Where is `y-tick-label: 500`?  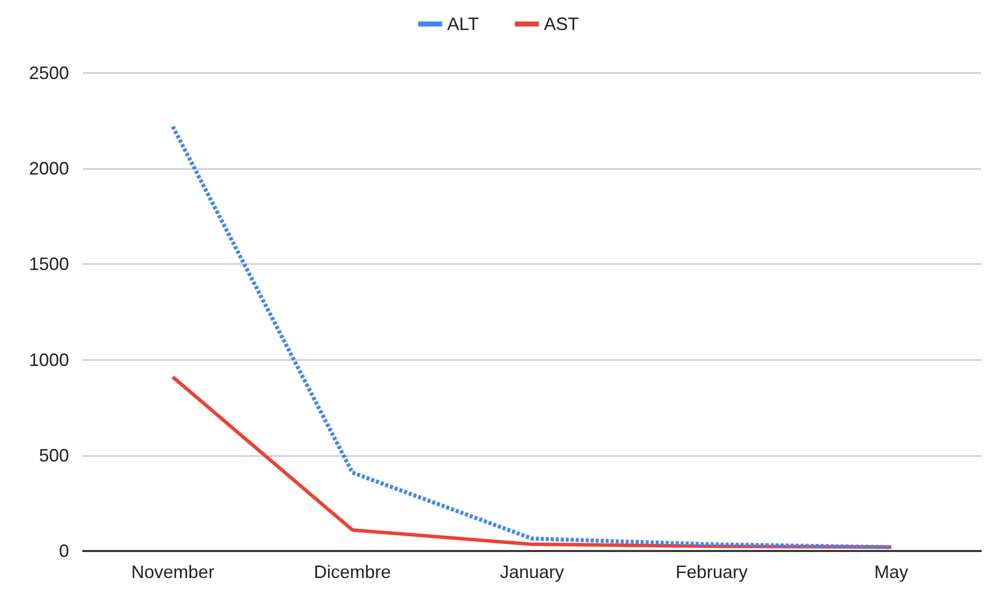
y-tick-label: 500 is located at coordinates (53, 455).